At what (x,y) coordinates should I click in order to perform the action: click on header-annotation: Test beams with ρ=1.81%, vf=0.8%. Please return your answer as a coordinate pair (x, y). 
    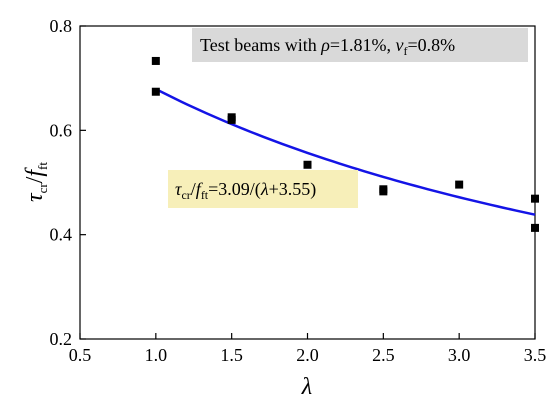
    Looking at the image, I should click on (360, 45).